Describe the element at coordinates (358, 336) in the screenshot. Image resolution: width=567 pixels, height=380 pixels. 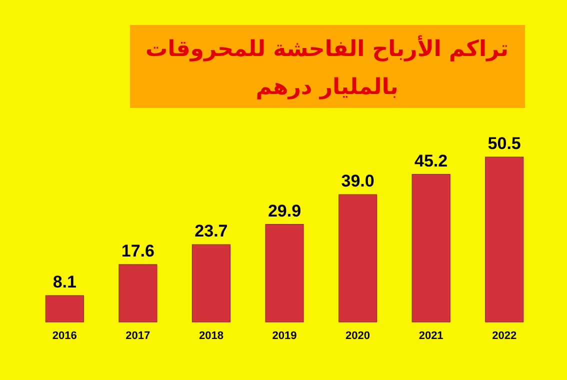
I see `x-tick-label: 2020` at that location.